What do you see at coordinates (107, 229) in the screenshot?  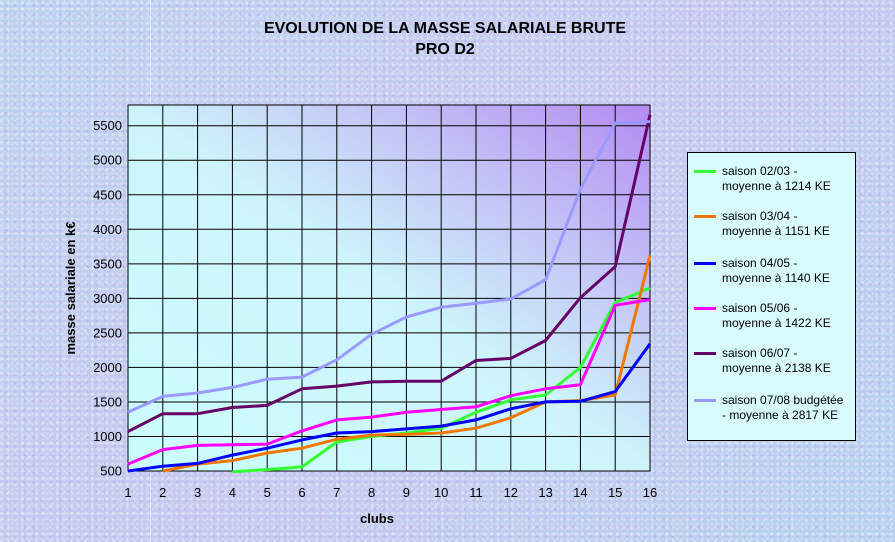 I see `y-tick-label: 4000` at bounding box center [107, 229].